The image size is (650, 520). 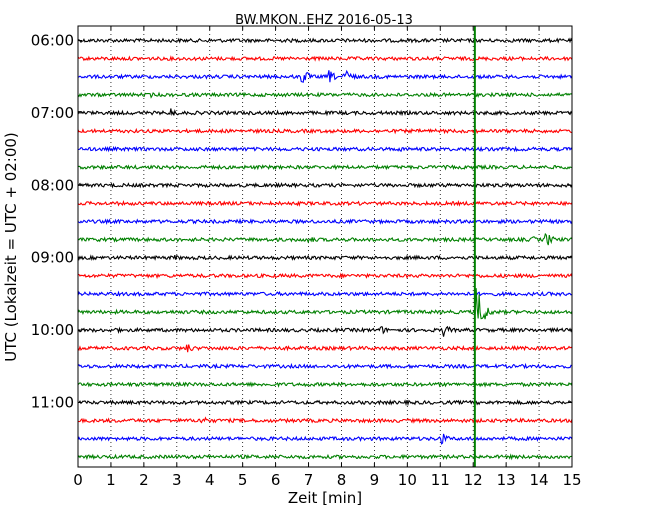 I want to click on x-tick-label: 4, so click(x=210, y=480).